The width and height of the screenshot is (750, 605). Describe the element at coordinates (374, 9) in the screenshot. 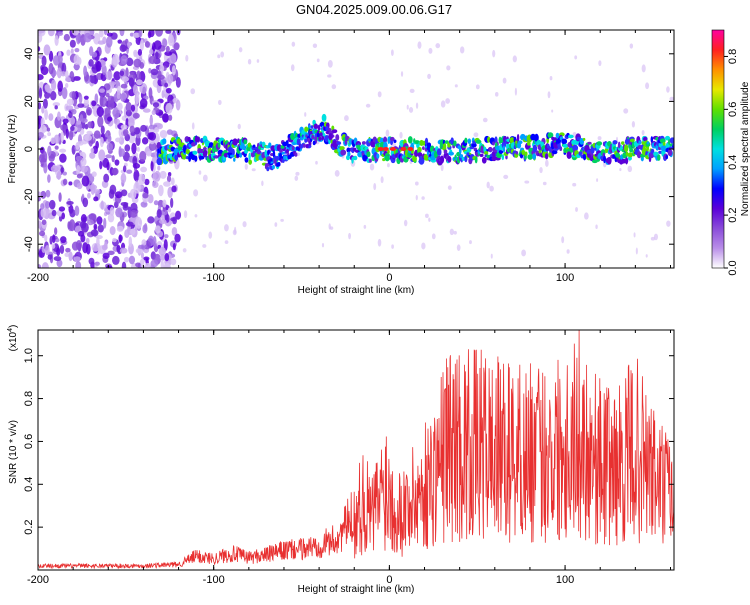

I see `chart-title: GN04.2025.009.00.06.G17` at that location.